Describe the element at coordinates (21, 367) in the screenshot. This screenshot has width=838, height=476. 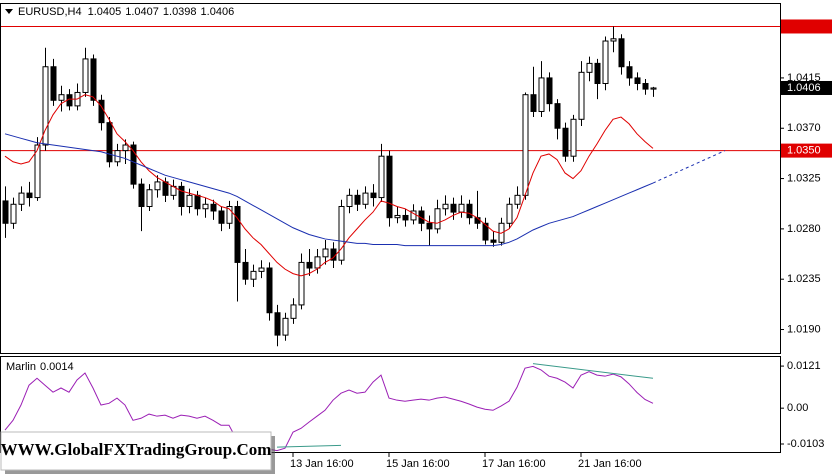
I see `indicator-name: Marlin` at that location.